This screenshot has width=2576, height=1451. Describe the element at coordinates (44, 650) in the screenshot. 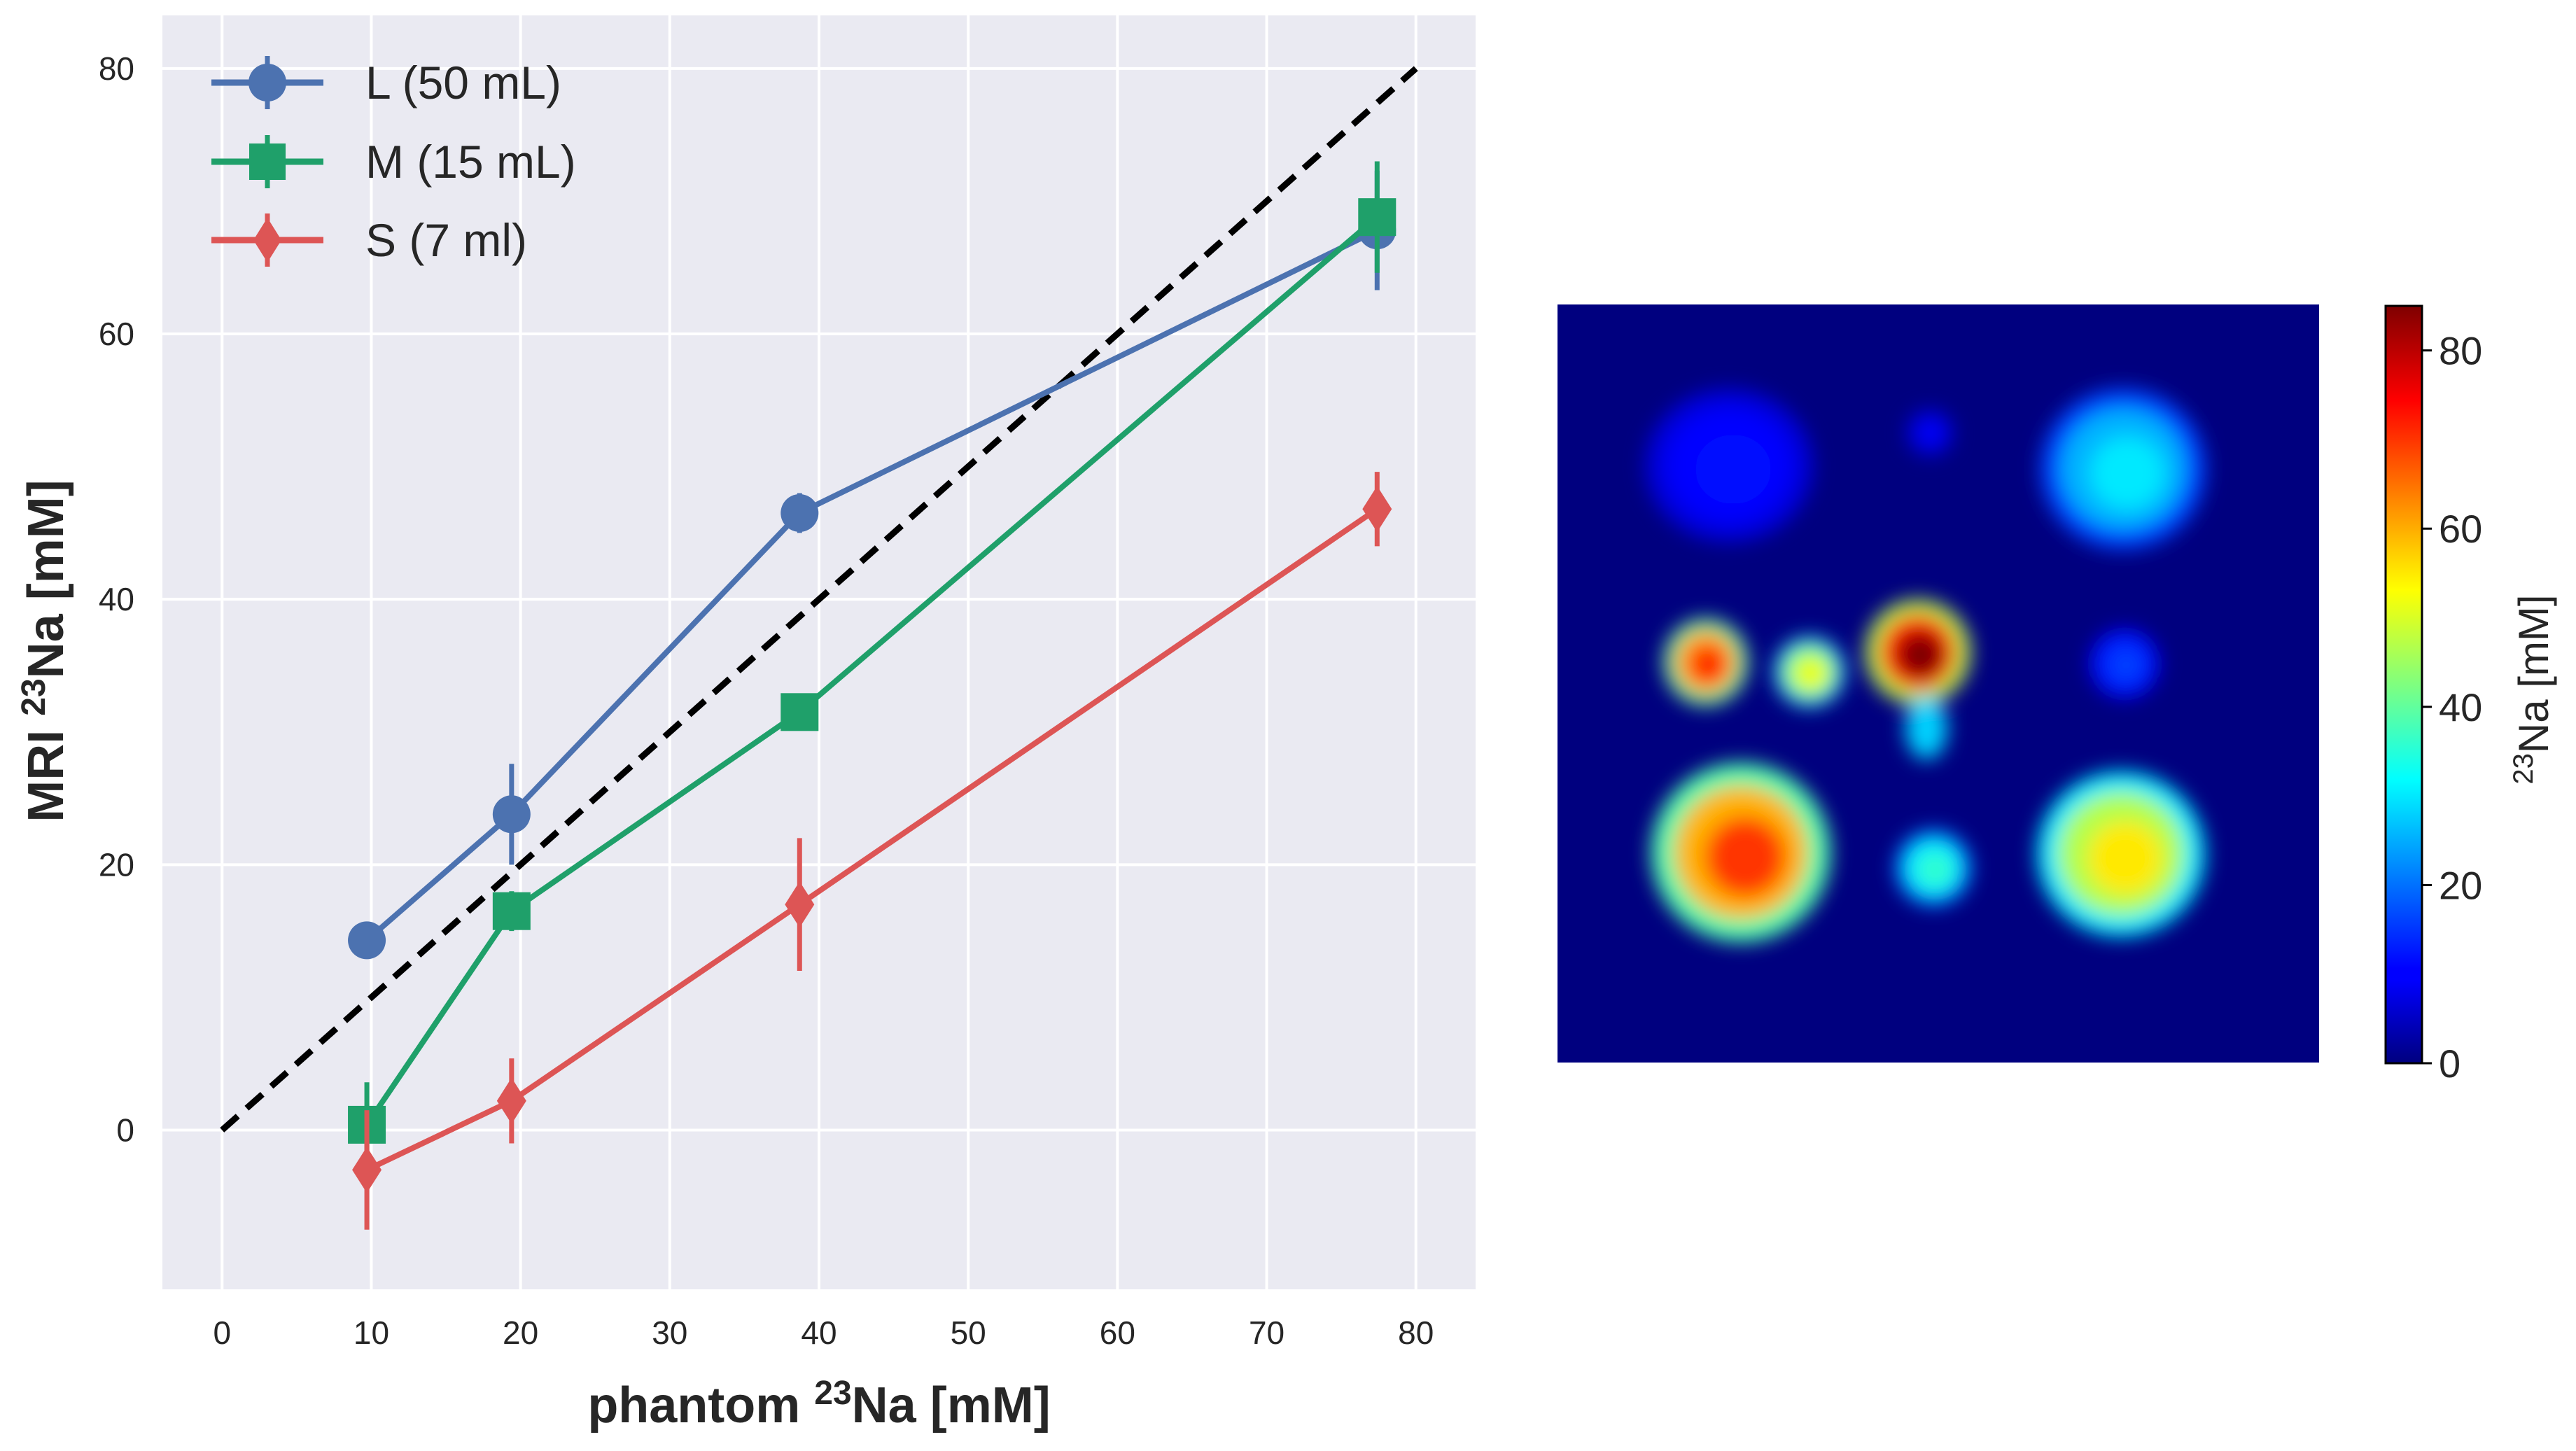

I see `y-axis-title: MRI 23Na [mM]` at that location.